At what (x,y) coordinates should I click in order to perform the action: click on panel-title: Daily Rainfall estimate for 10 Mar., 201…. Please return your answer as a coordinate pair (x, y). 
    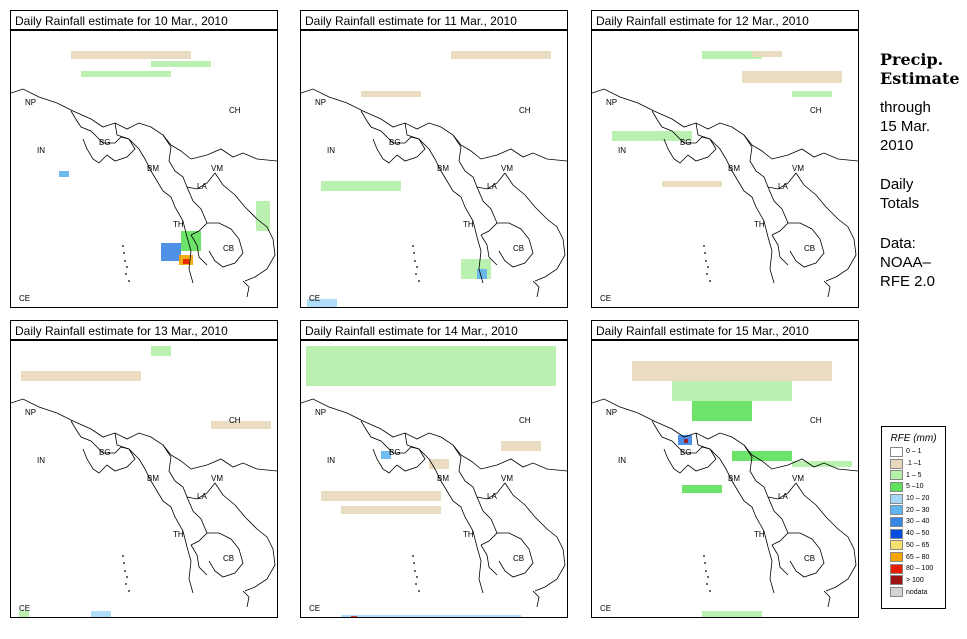
    Looking at the image, I should click on (144, 20).